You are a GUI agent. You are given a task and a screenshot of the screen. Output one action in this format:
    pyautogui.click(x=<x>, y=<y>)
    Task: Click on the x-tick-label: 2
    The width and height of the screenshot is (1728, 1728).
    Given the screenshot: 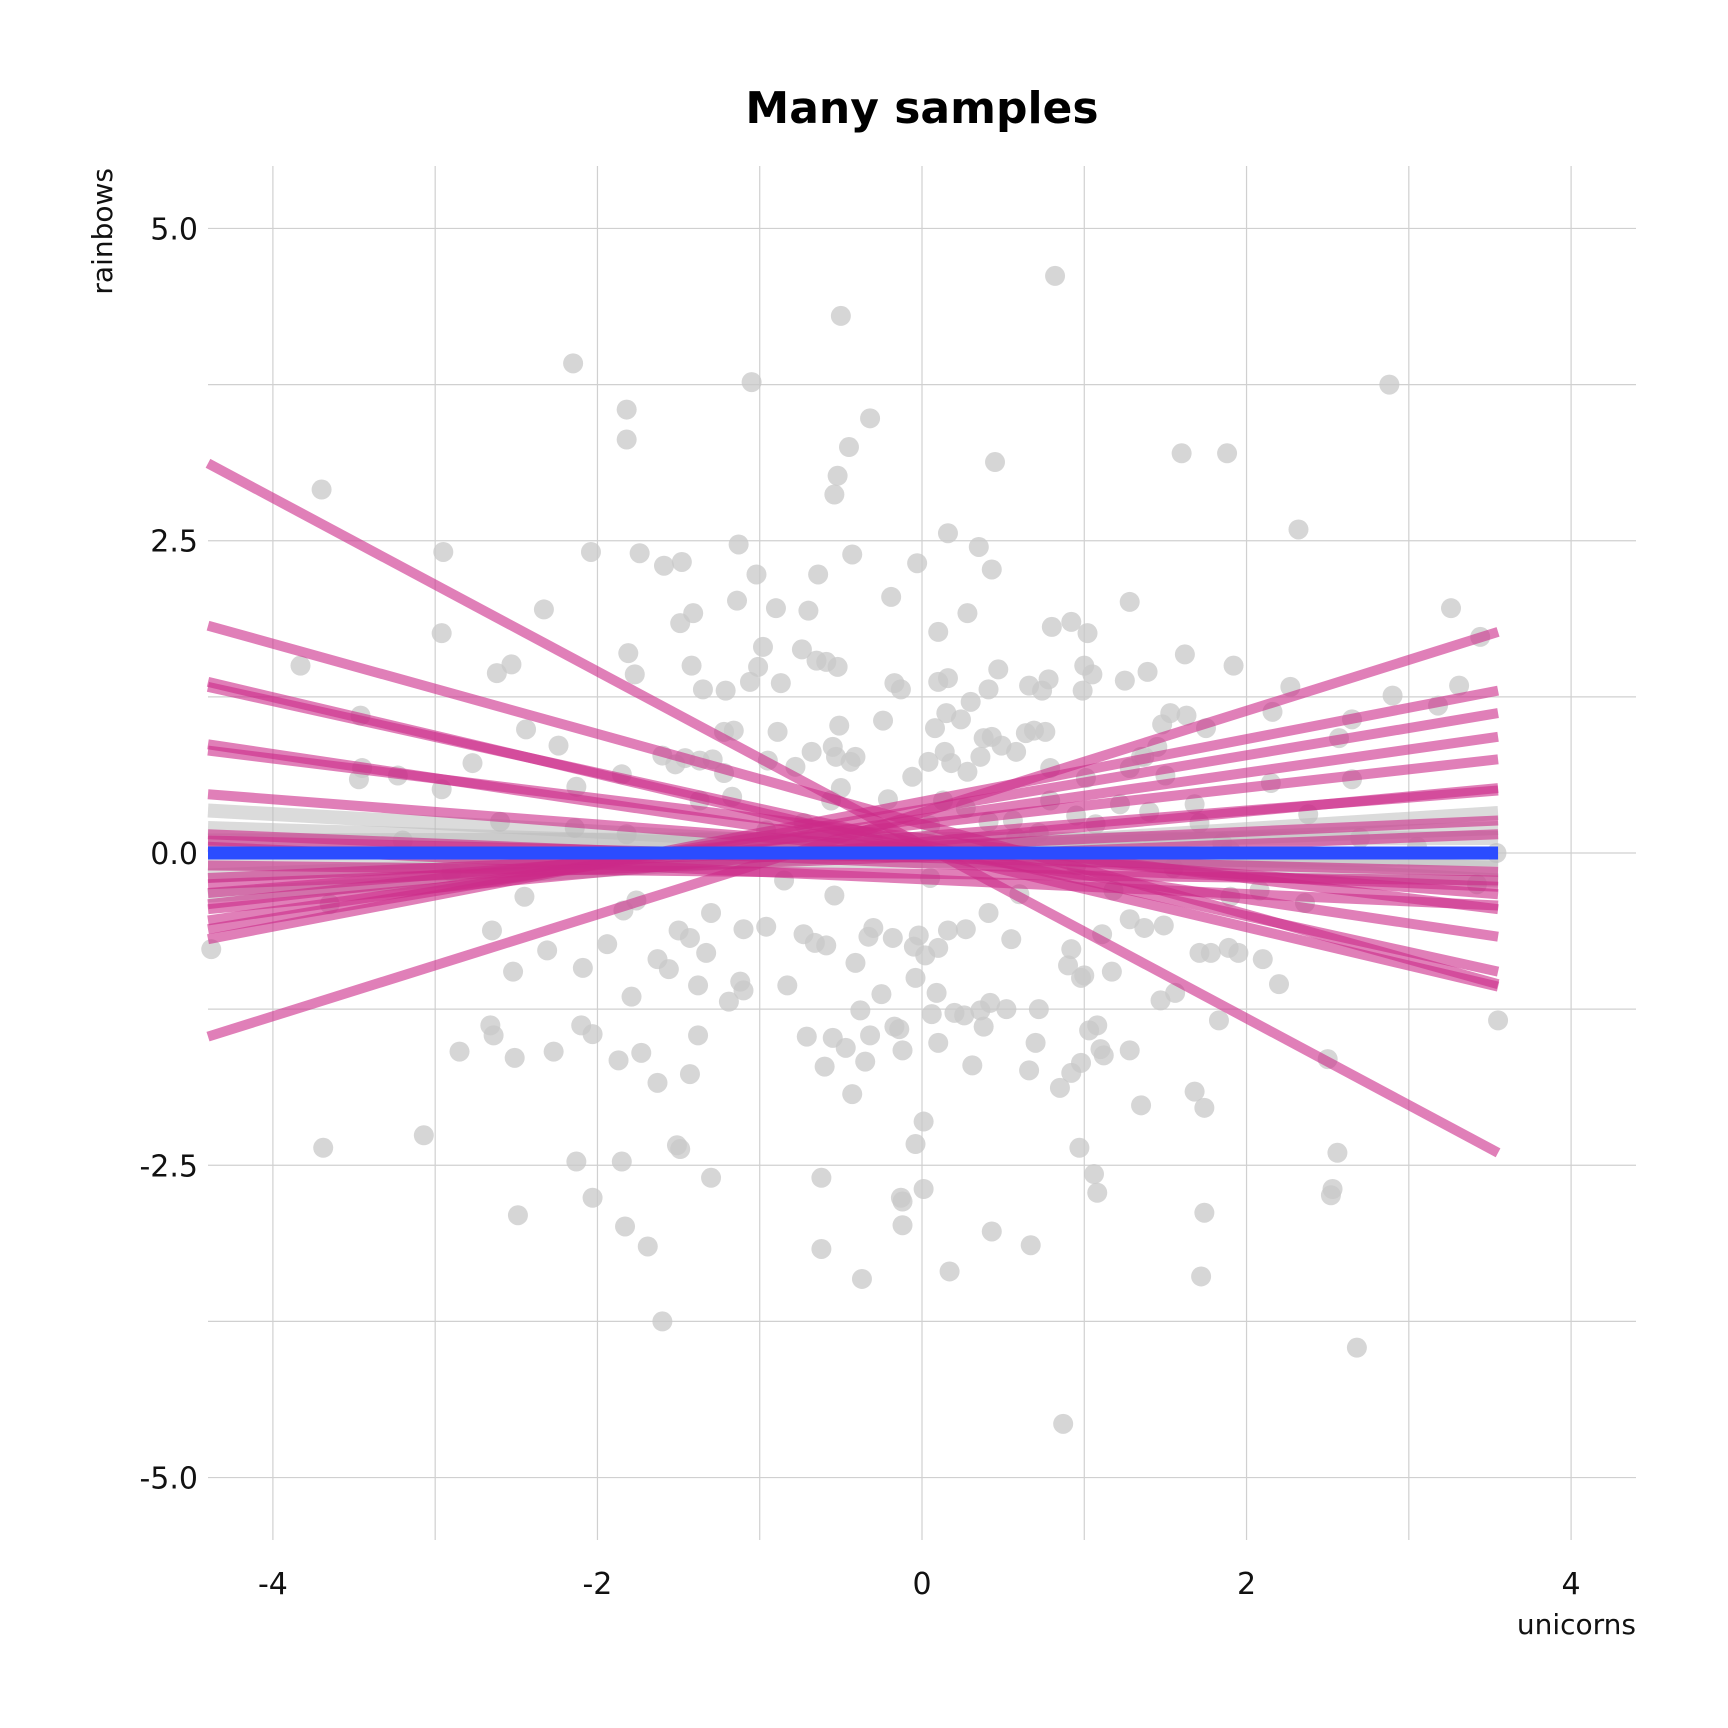 What is the action you would take?
    pyautogui.click(x=1246, y=1584)
    